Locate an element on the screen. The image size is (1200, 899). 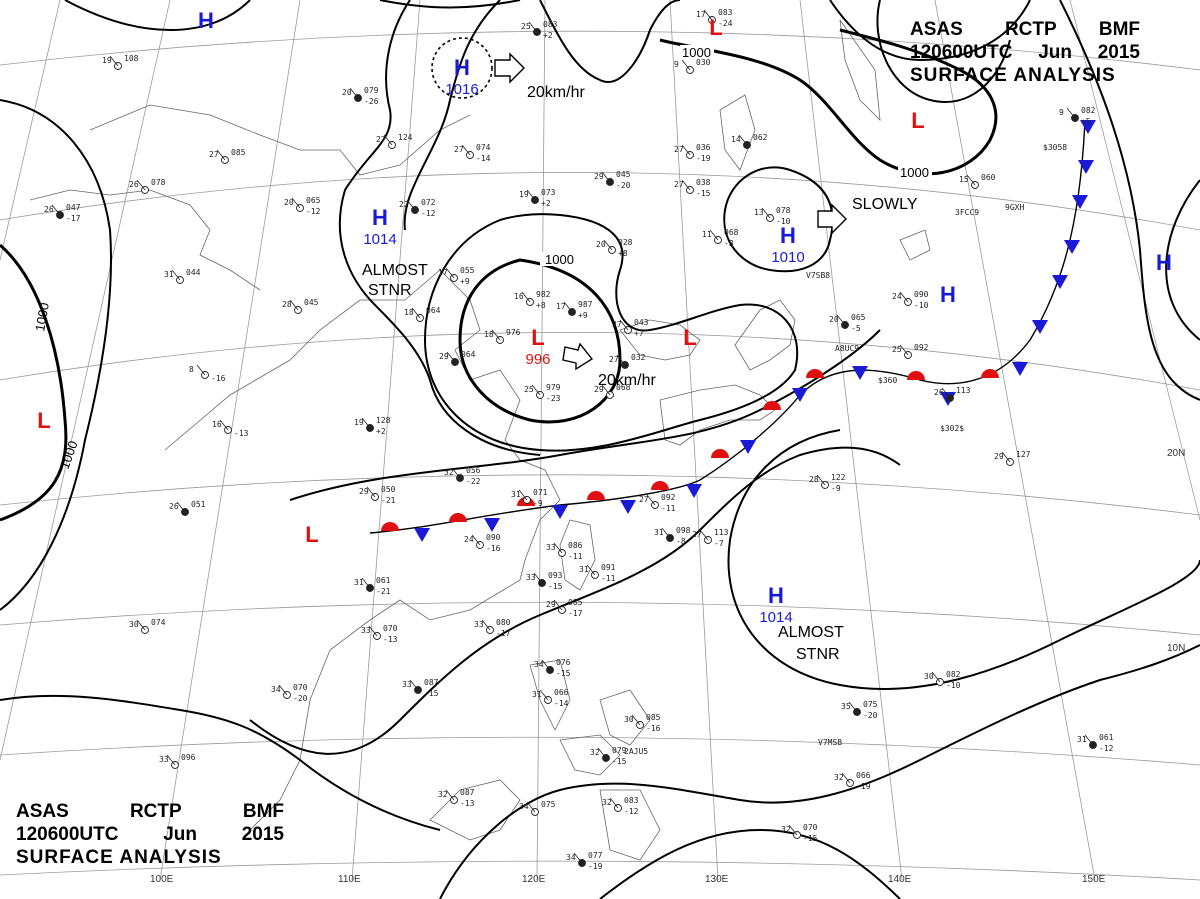
station-plot: 24 090 -10 is located at coordinates (910, 300).